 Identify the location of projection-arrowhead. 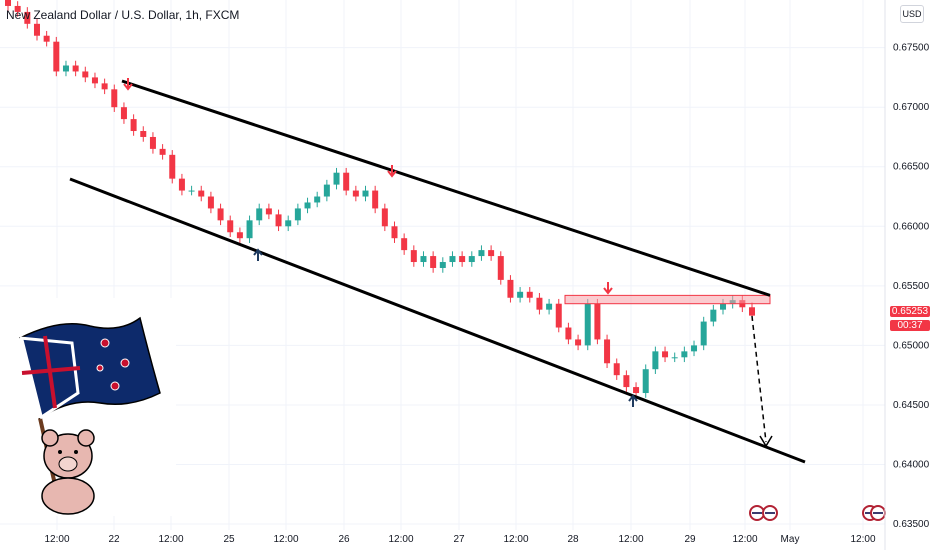
(766, 441).